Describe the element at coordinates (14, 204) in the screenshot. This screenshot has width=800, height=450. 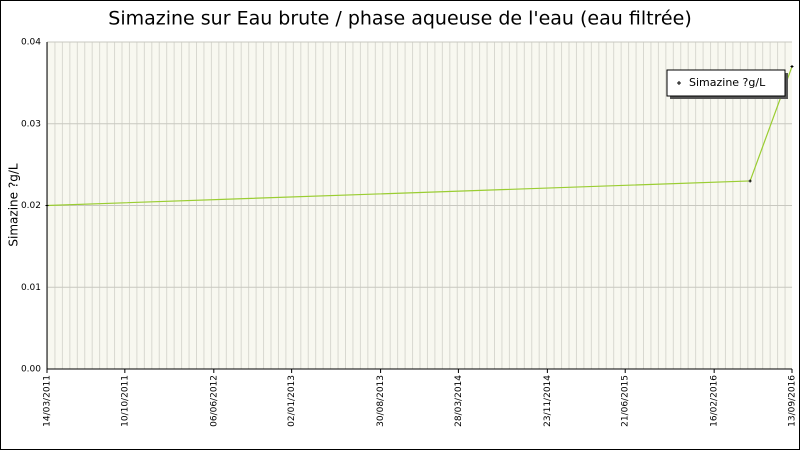
I see `y-axis-label: Simazine ?g/L` at that location.